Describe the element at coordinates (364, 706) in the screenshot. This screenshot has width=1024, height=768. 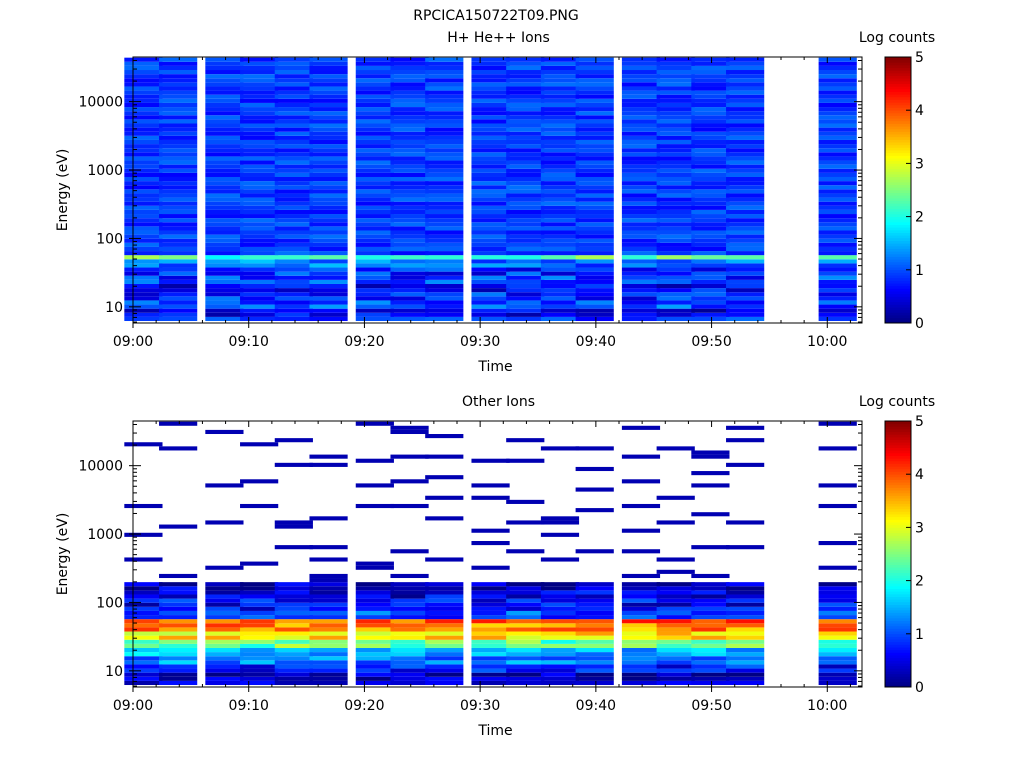
I see `x-tick-label: 09:20` at that location.